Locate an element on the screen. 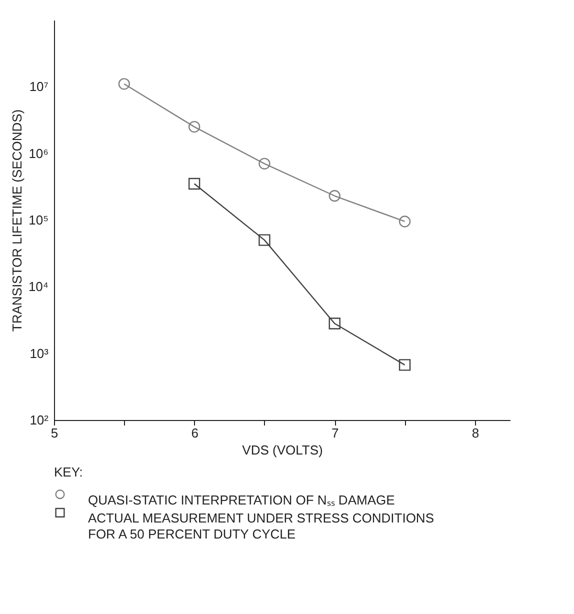 The width and height of the screenshot is (574, 614). x-axis-title: VDS (VOLTS) is located at coordinates (282, 450).